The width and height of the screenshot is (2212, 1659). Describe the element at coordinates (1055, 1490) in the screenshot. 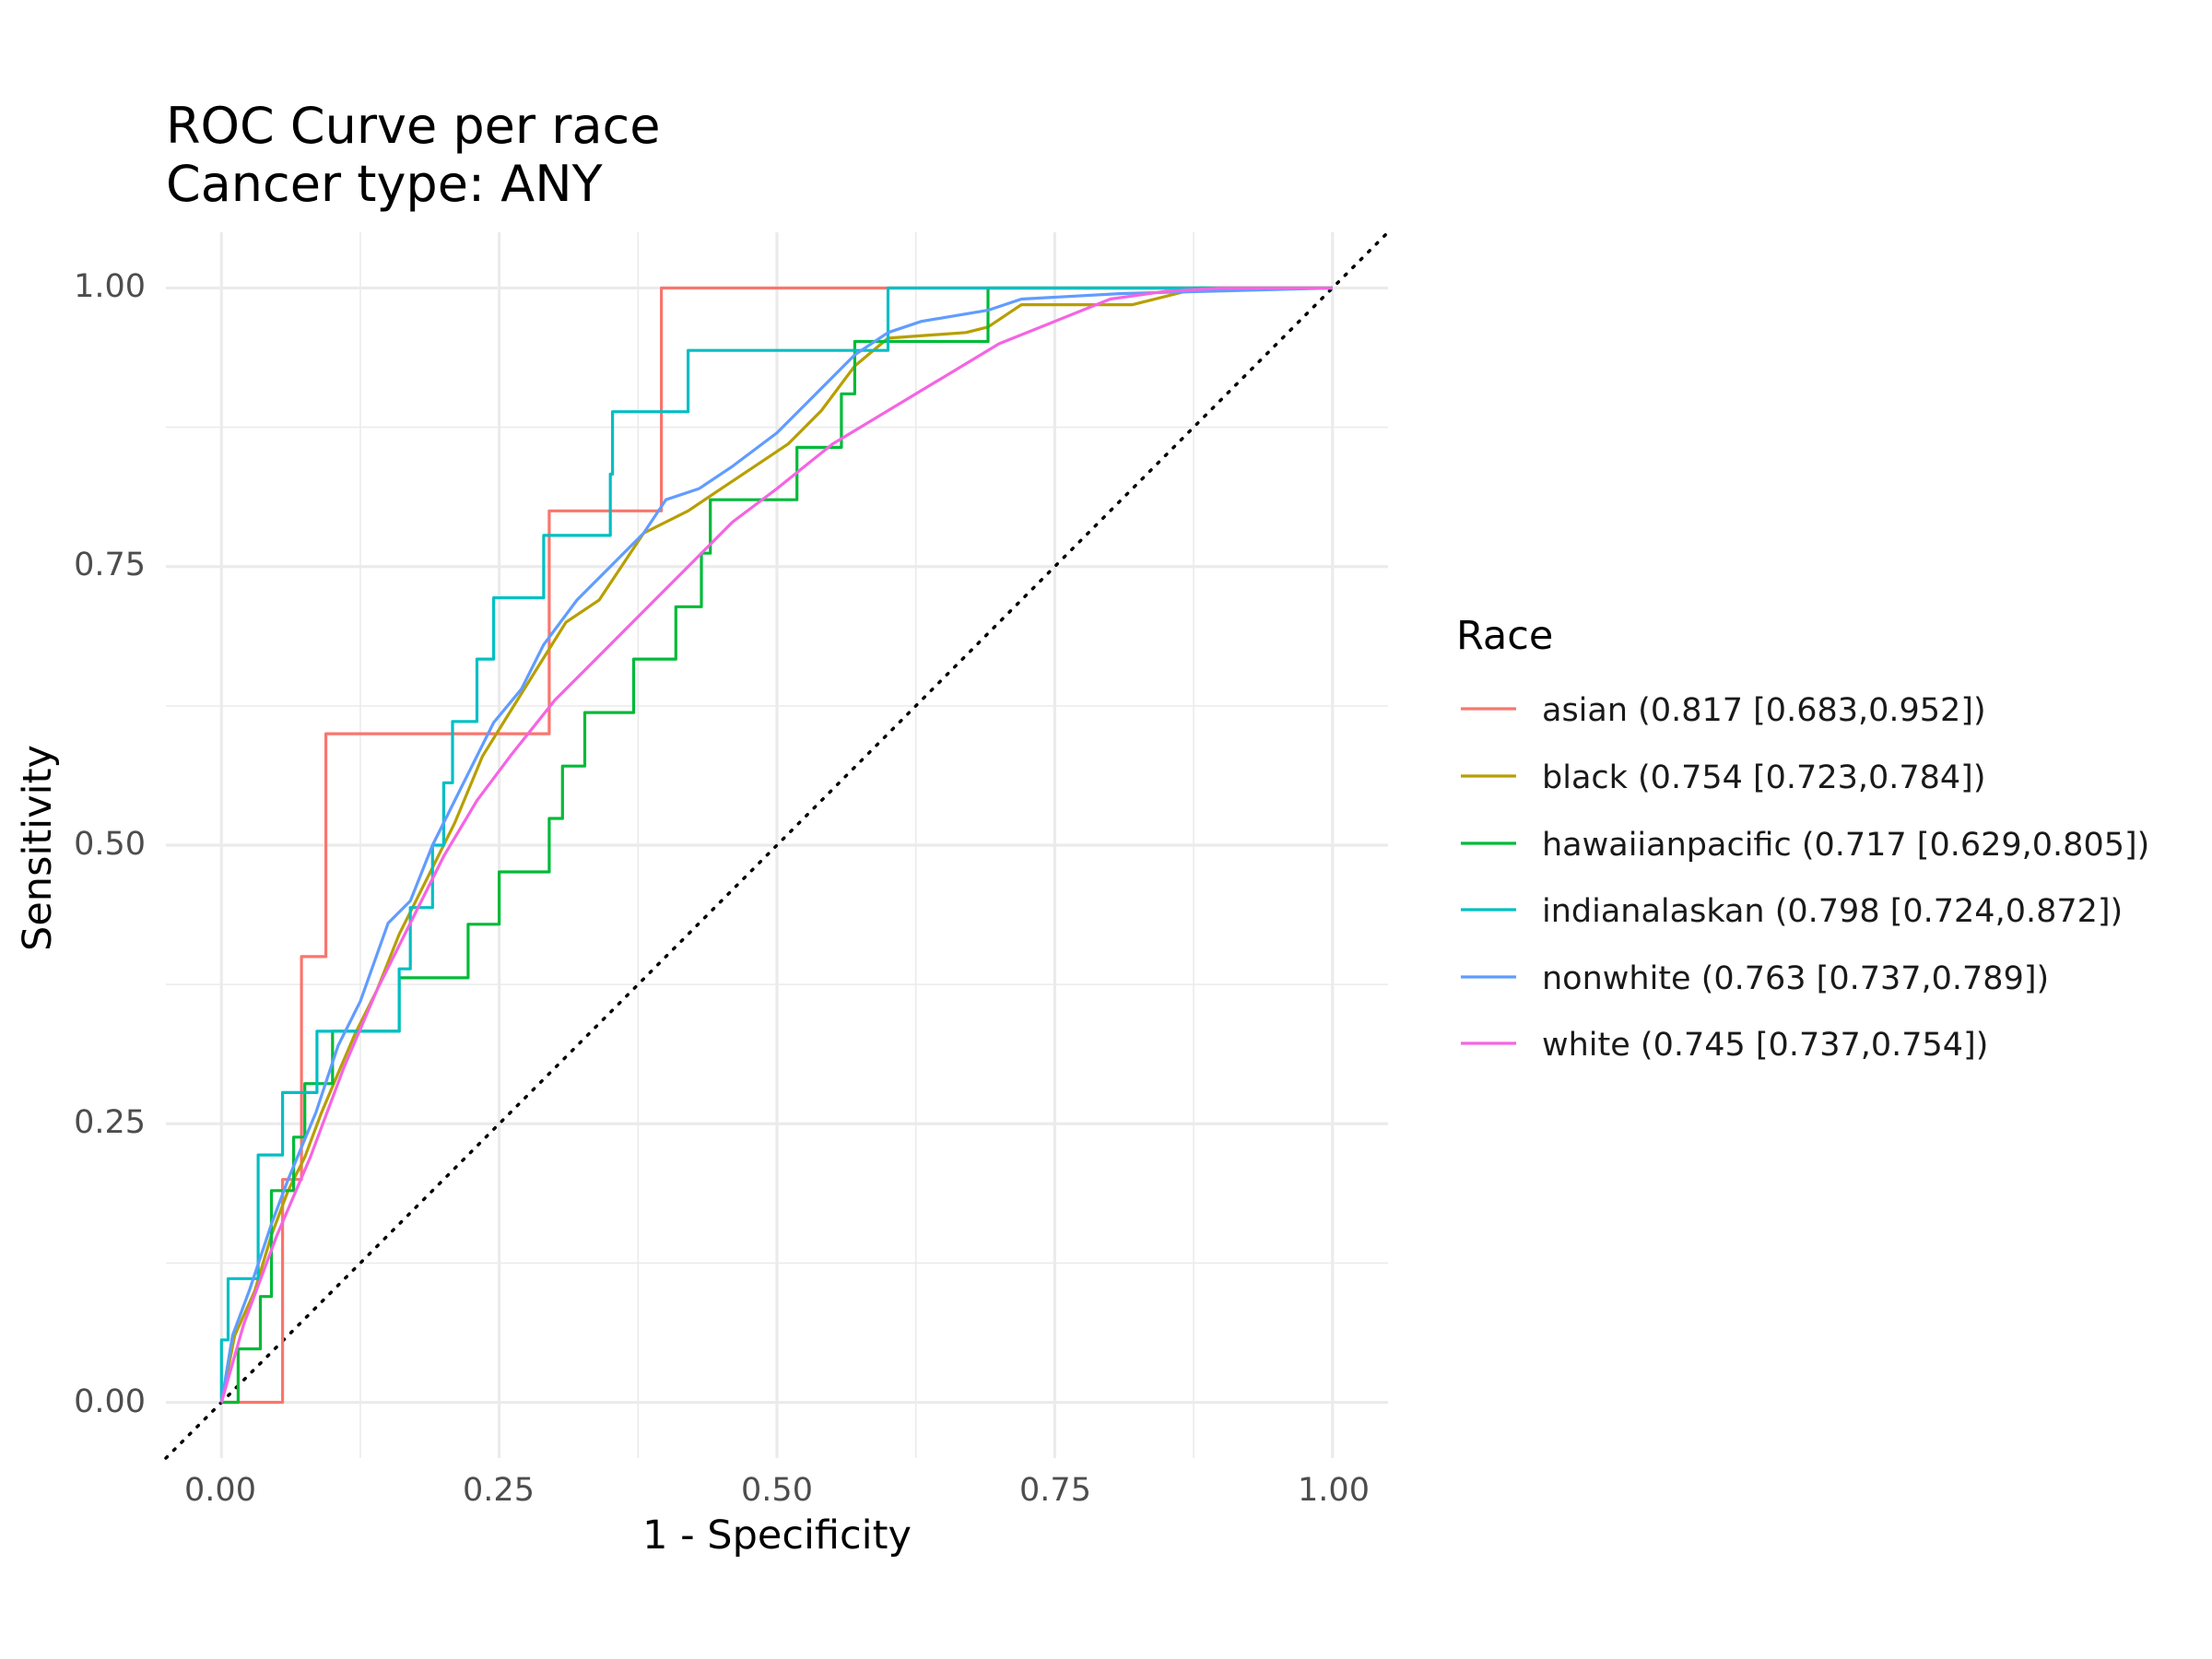

I see `x-tick-label: 0.75` at that location.